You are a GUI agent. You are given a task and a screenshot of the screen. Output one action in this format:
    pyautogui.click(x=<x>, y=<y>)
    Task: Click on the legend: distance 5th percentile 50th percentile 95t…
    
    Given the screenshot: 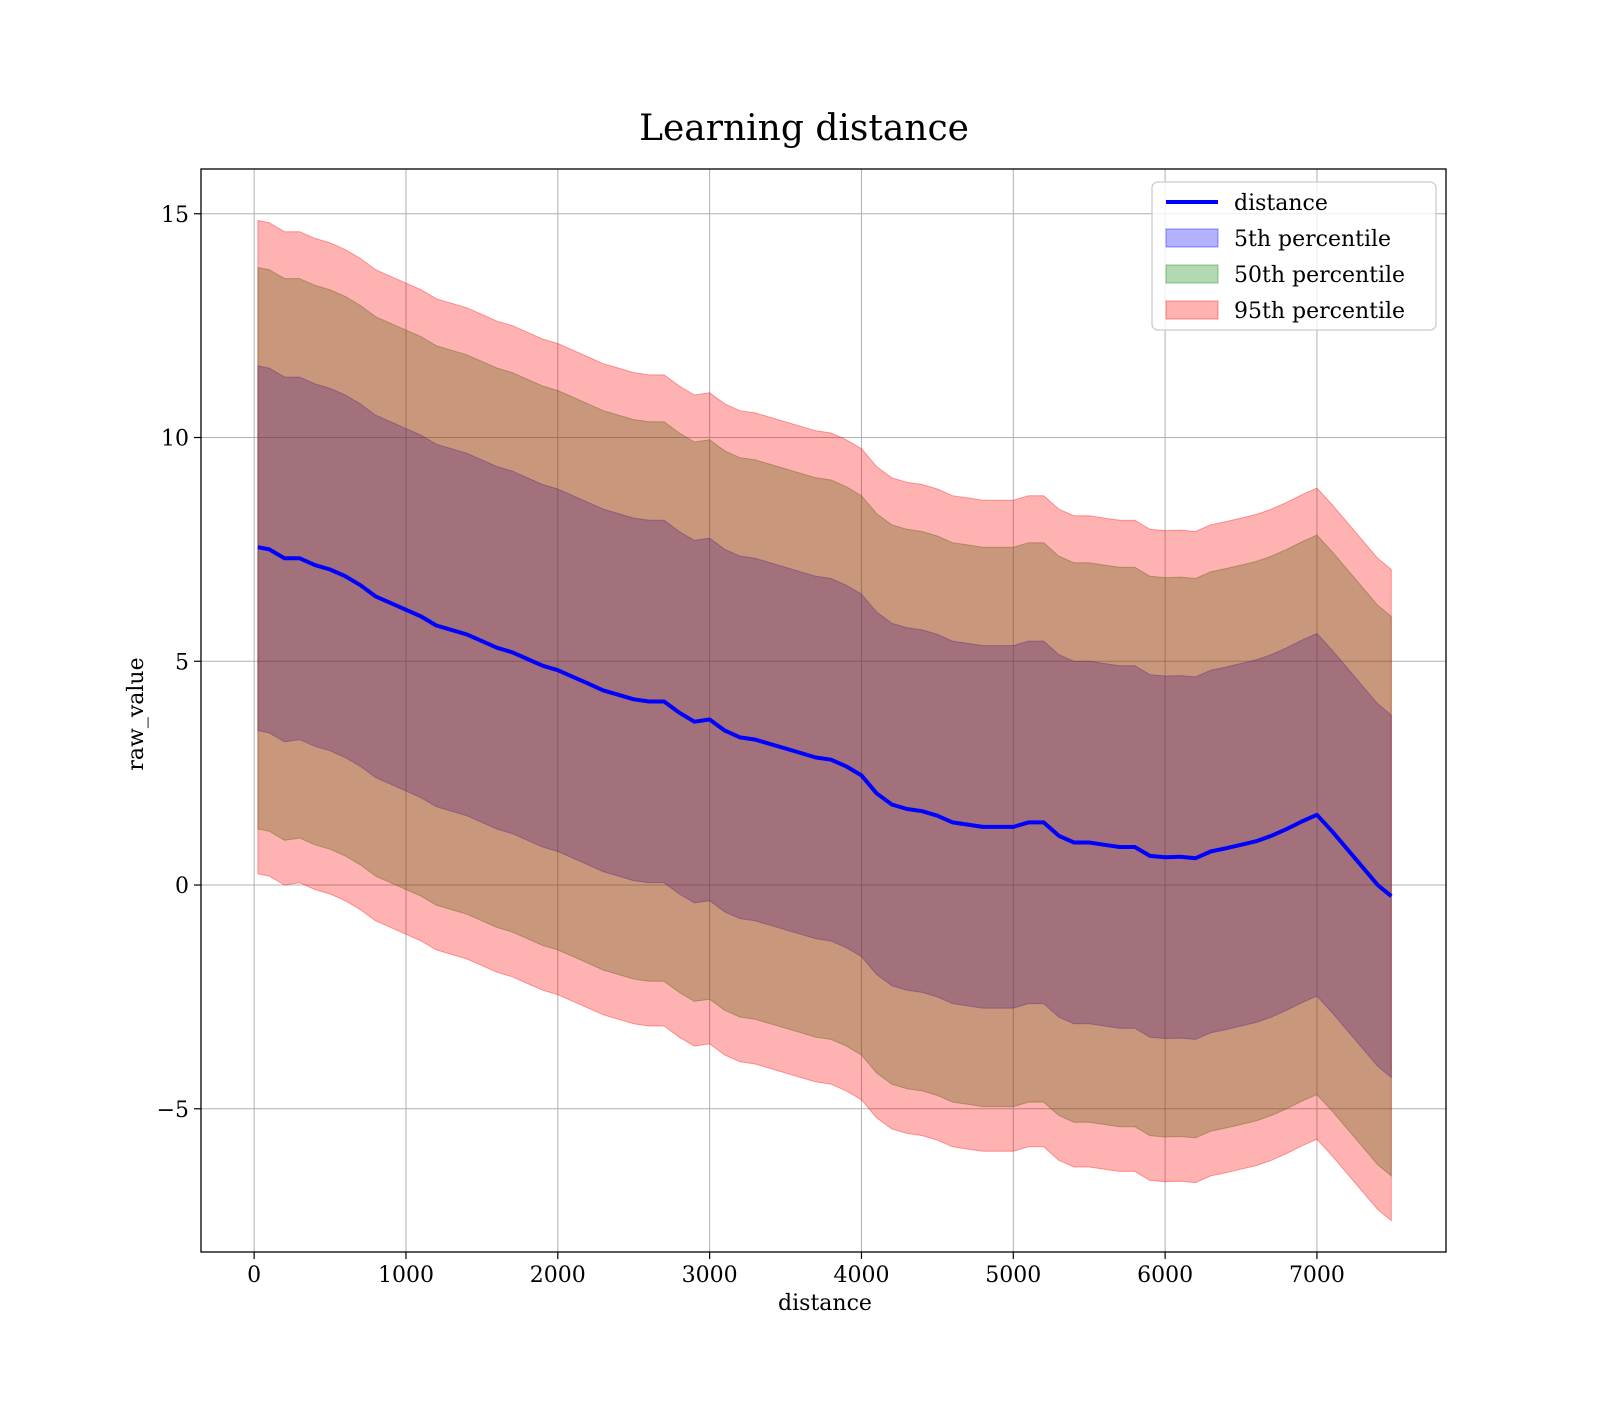 What is the action you would take?
    pyautogui.click(x=1294, y=256)
    